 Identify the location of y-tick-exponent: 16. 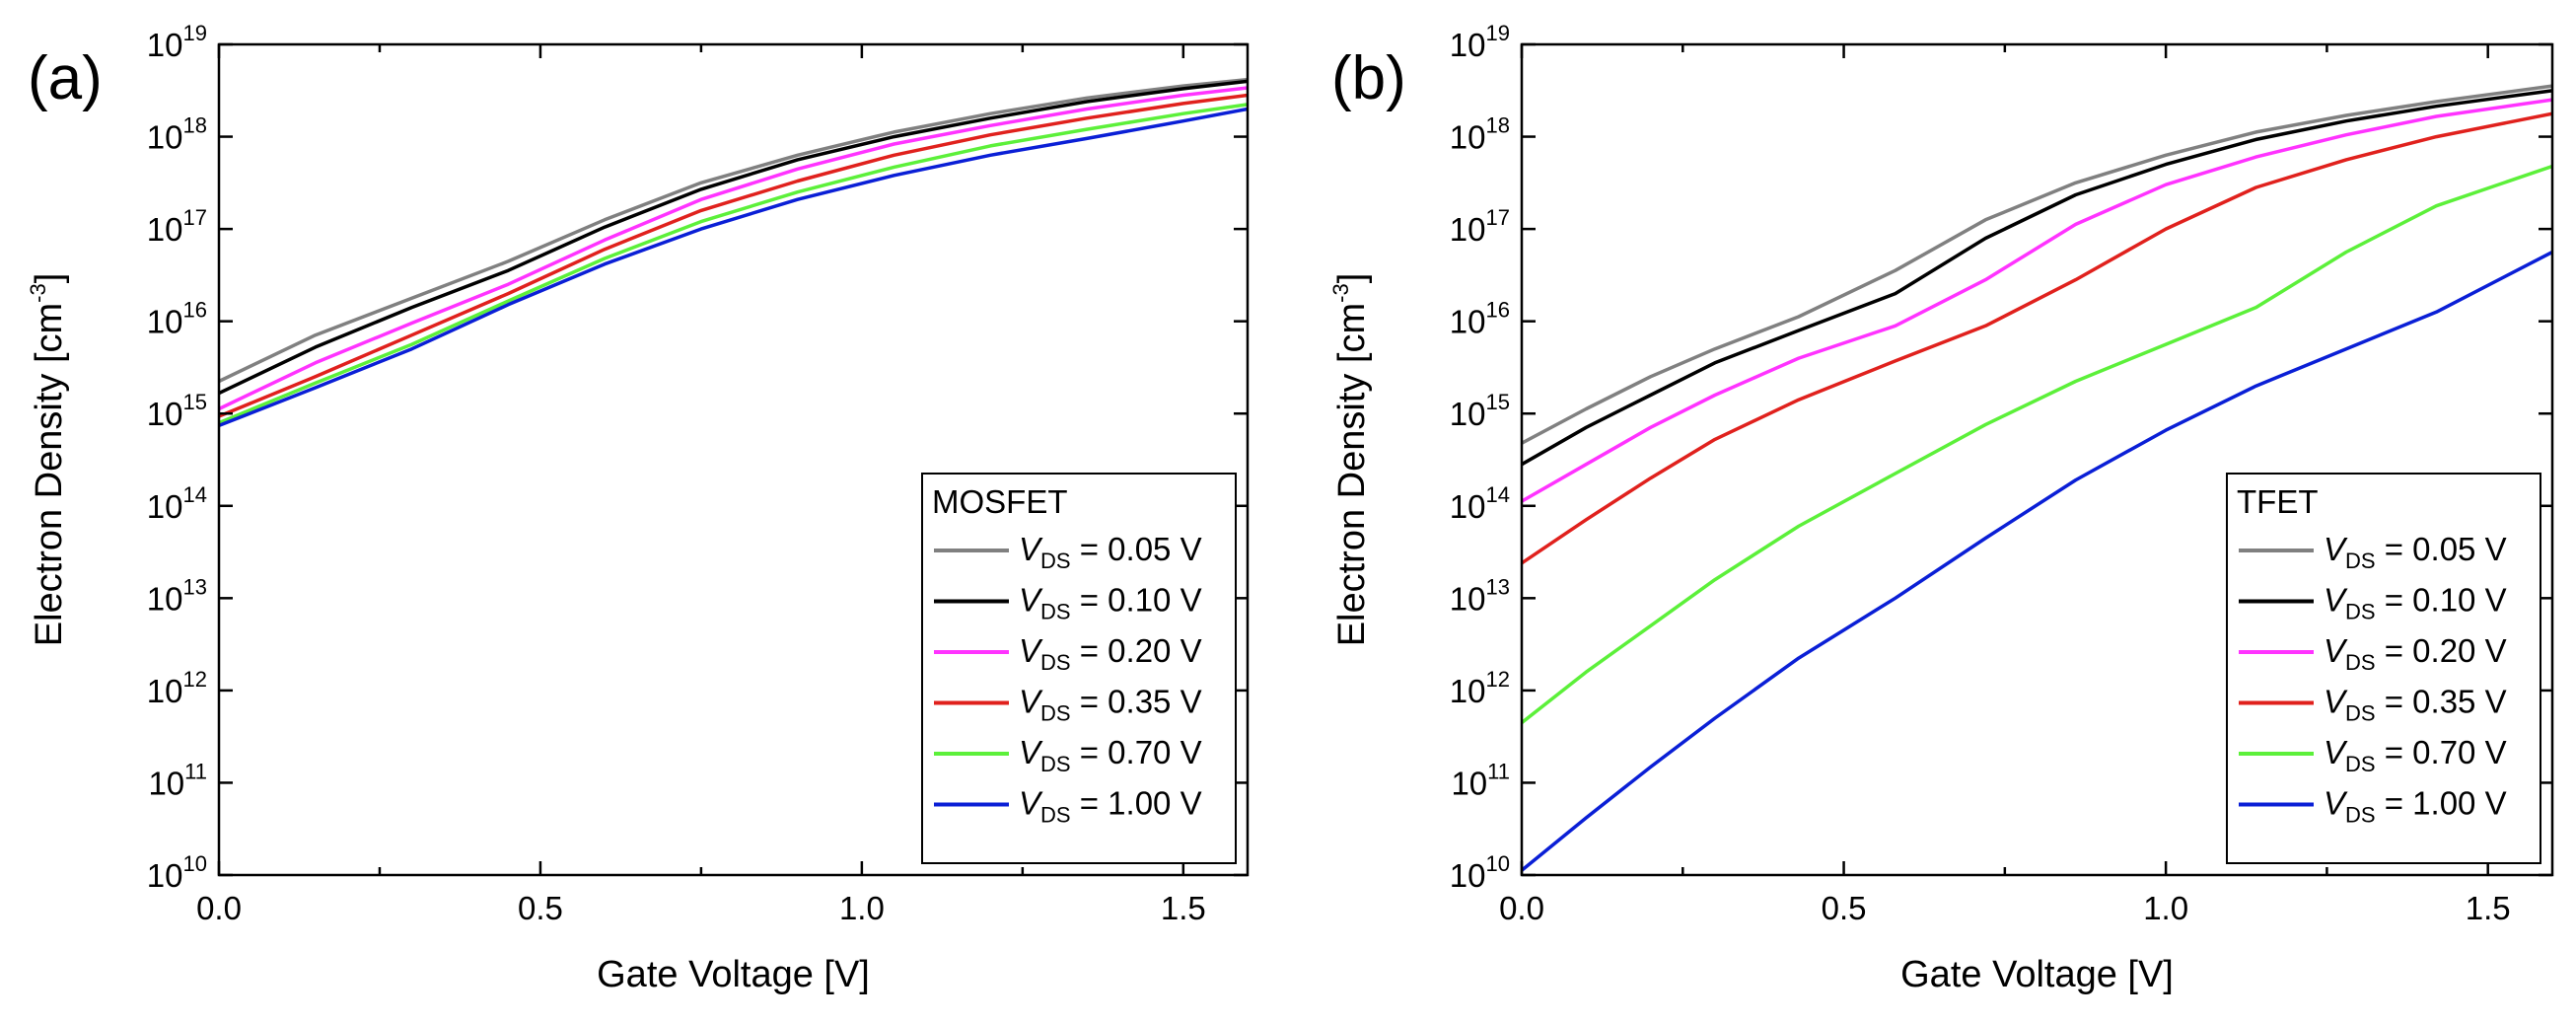
(195, 310).